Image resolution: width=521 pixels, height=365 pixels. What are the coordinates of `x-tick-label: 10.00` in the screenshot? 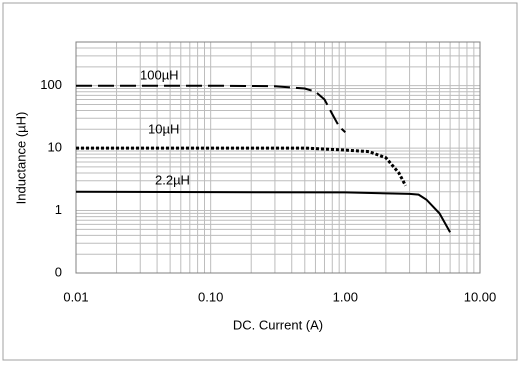 It's located at (480, 296).